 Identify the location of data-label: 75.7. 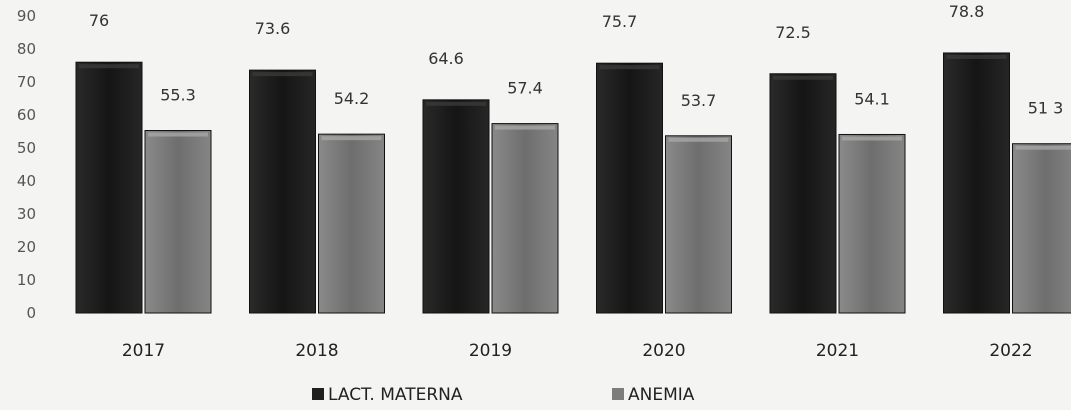
(620, 21).